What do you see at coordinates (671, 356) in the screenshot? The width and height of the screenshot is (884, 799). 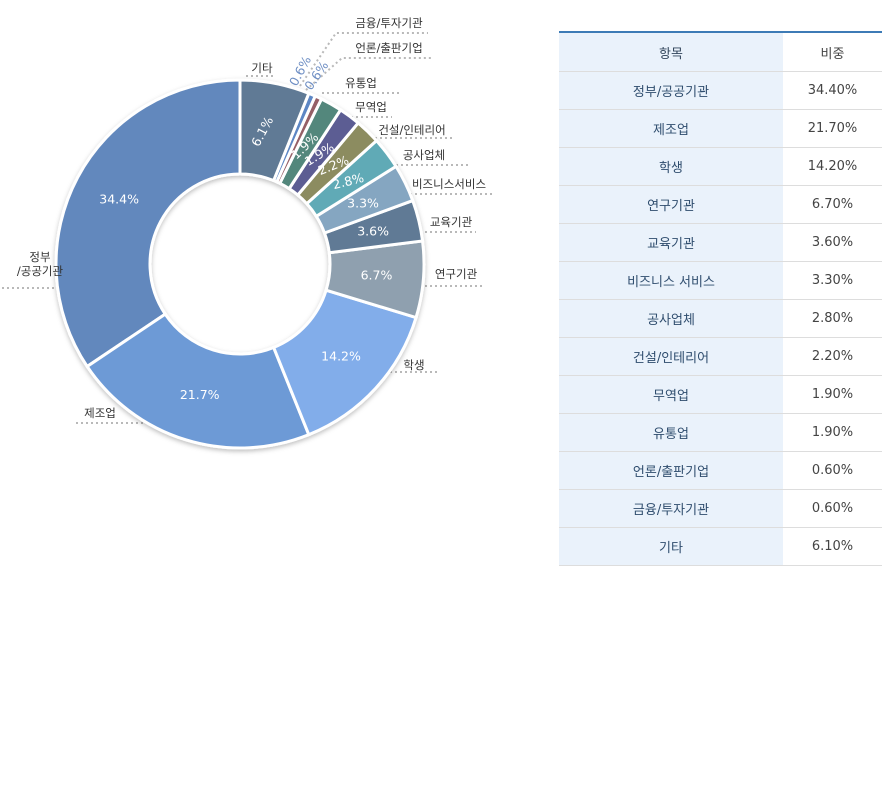 I see `cell-category: 건설/인테리어` at bounding box center [671, 356].